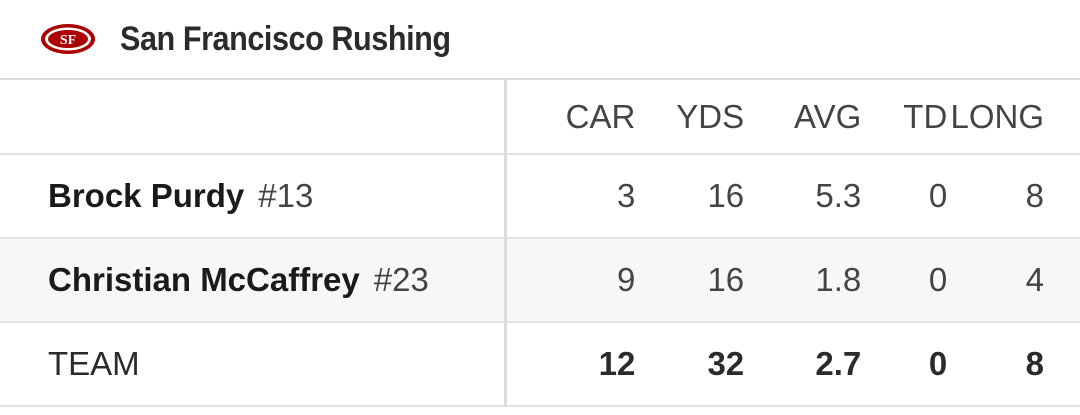  Describe the element at coordinates (938, 363) in the screenshot. I see `team-stat-td: 0` at that location.